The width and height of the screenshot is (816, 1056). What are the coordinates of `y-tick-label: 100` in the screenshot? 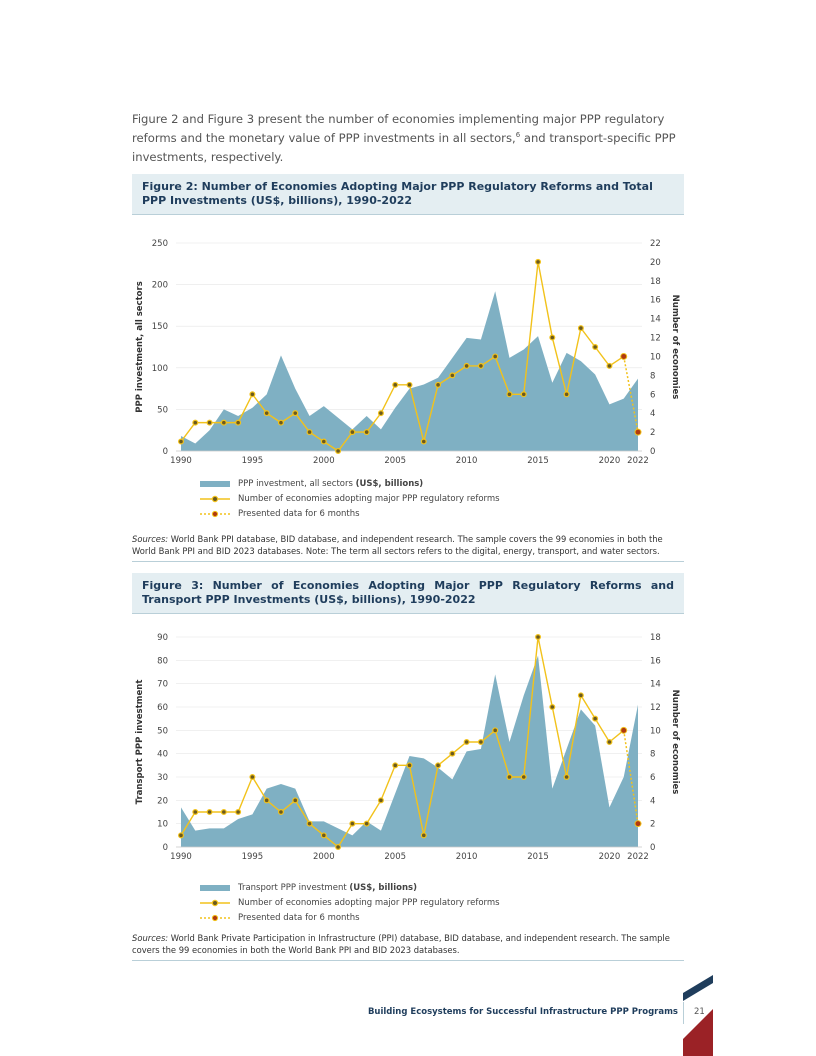 It's located at (160, 369).